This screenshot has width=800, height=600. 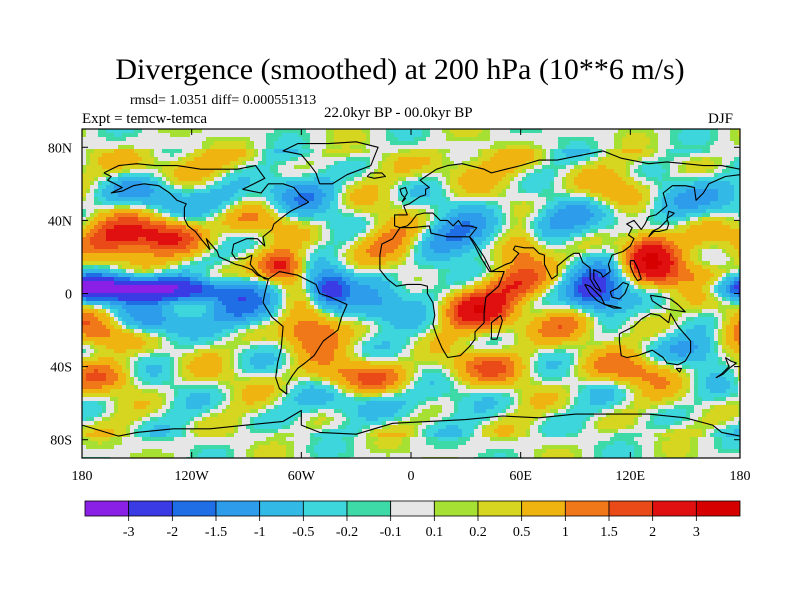 I want to click on colorbar-label-7: 0.1, so click(x=435, y=532).